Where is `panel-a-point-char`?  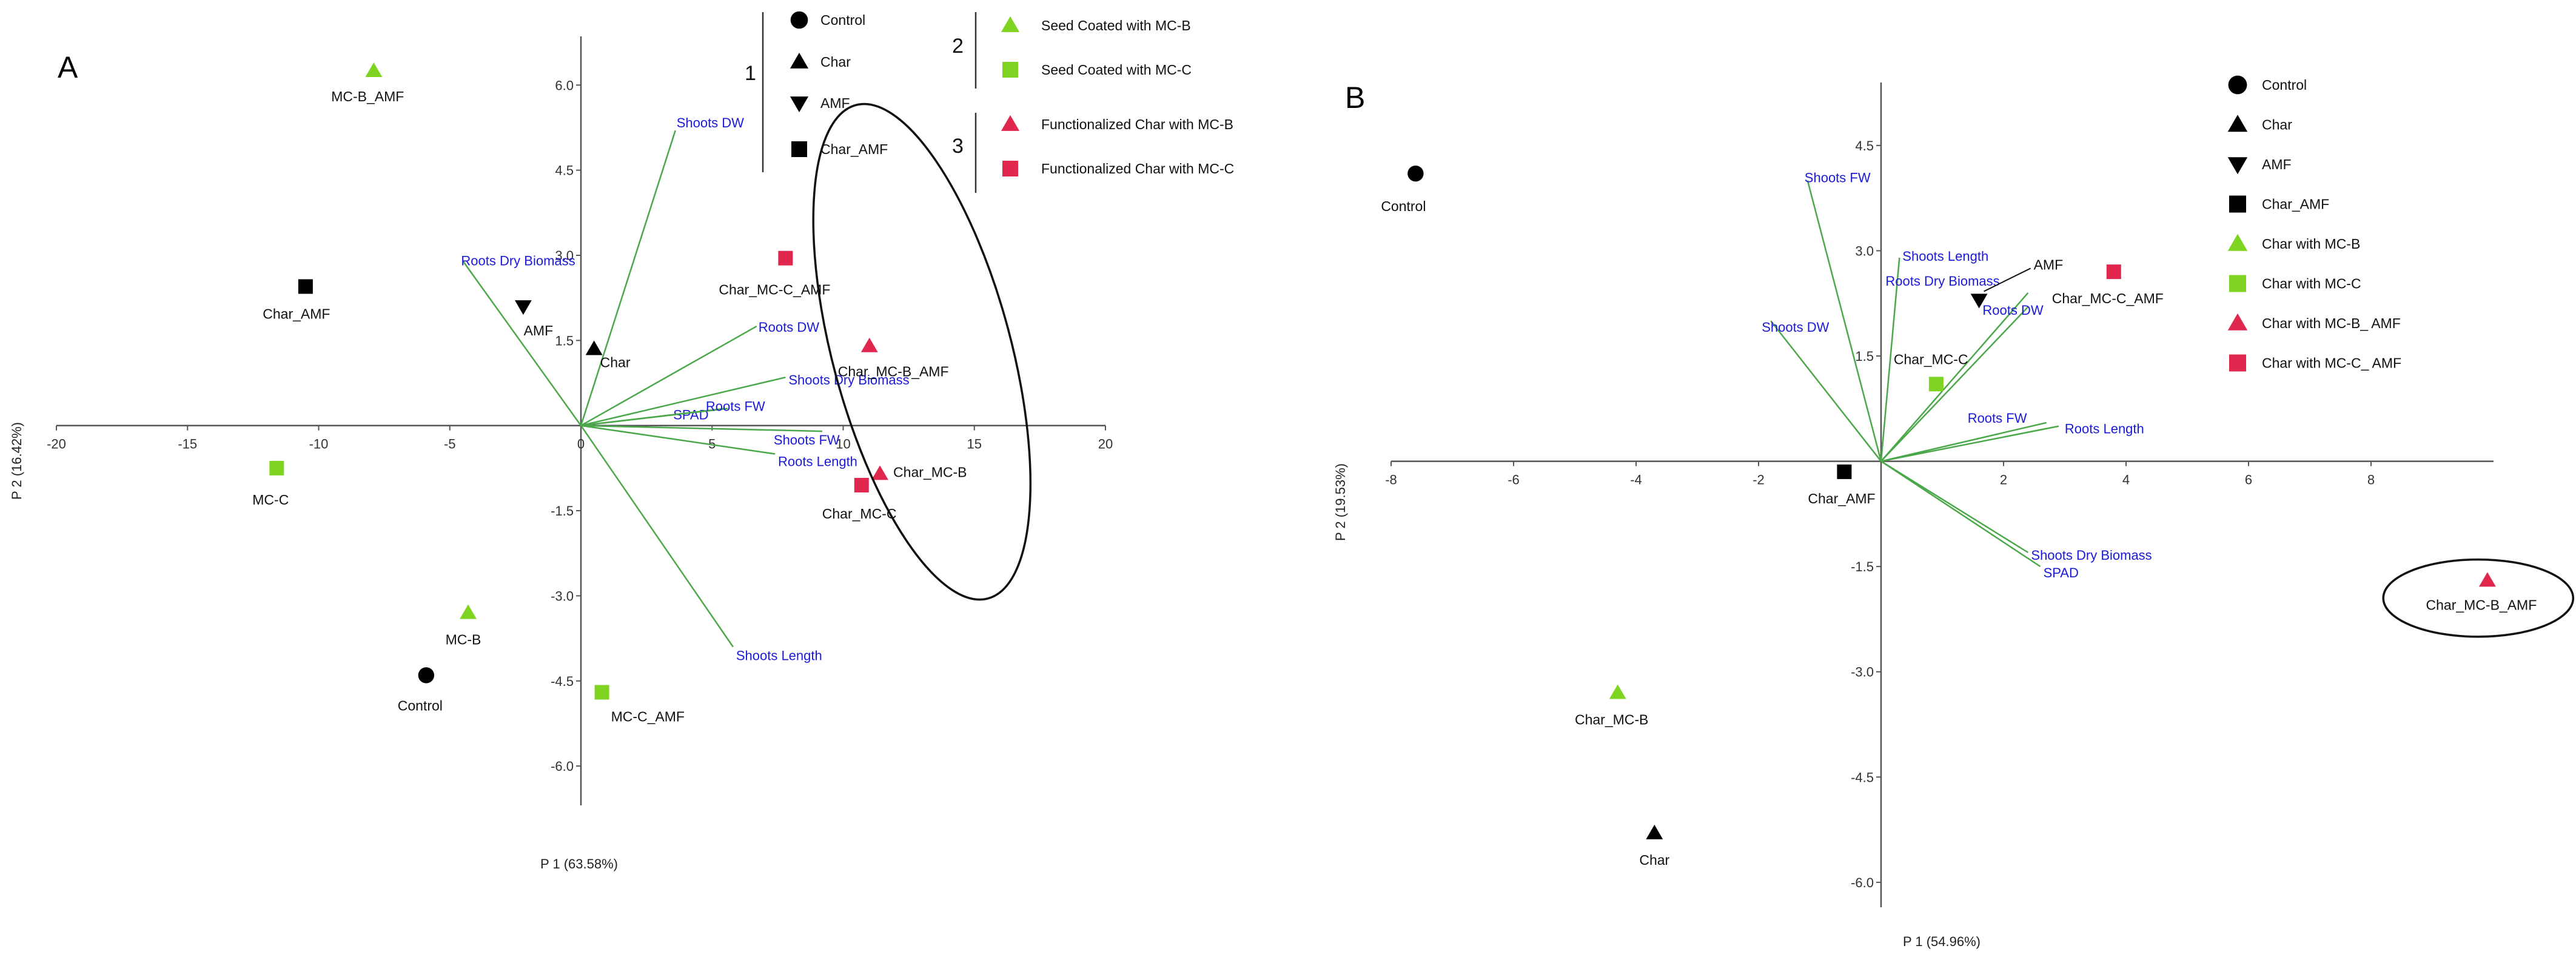 panel-a-point-char is located at coordinates (594, 347).